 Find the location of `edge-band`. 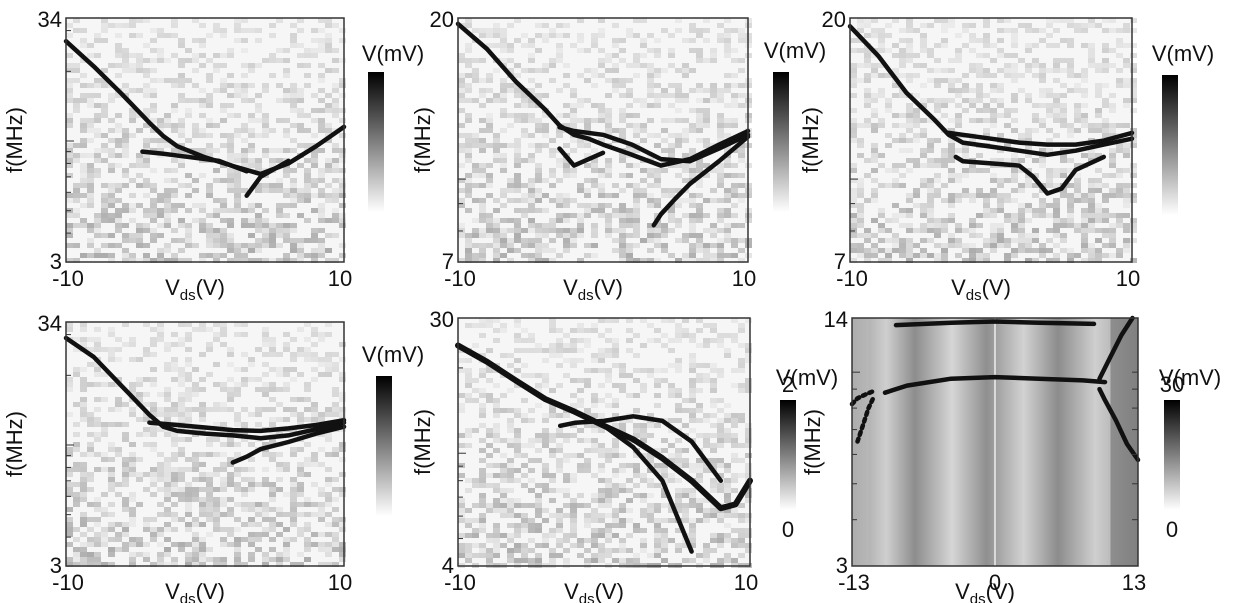

edge-band is located at coordinates (860, 442).